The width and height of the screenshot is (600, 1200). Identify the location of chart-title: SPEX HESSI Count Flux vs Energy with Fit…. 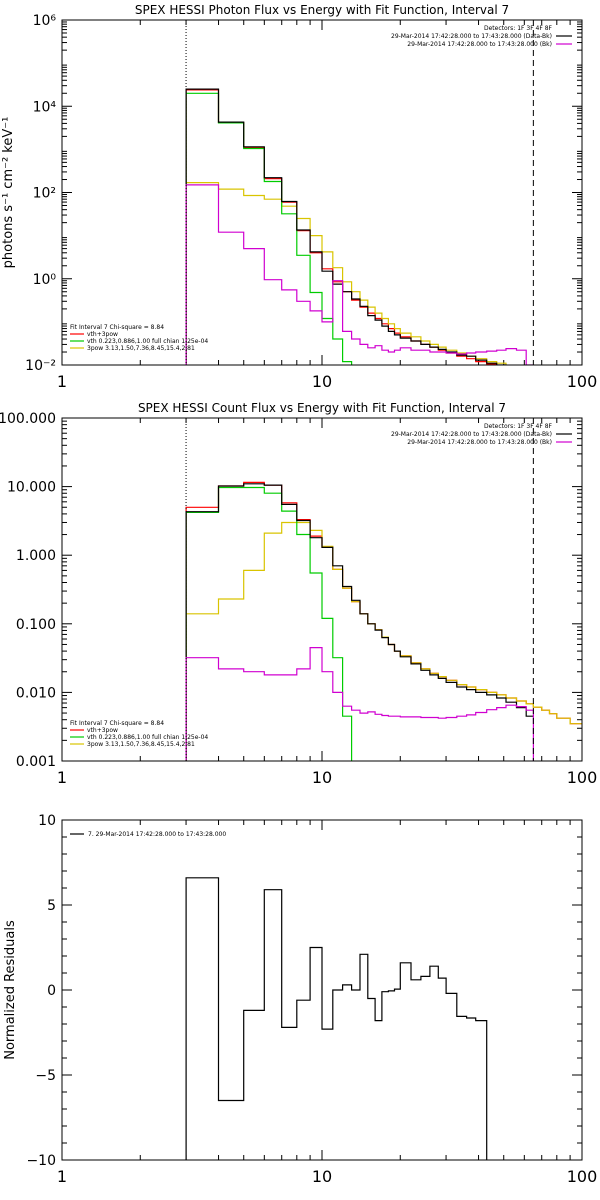
(322, 408).